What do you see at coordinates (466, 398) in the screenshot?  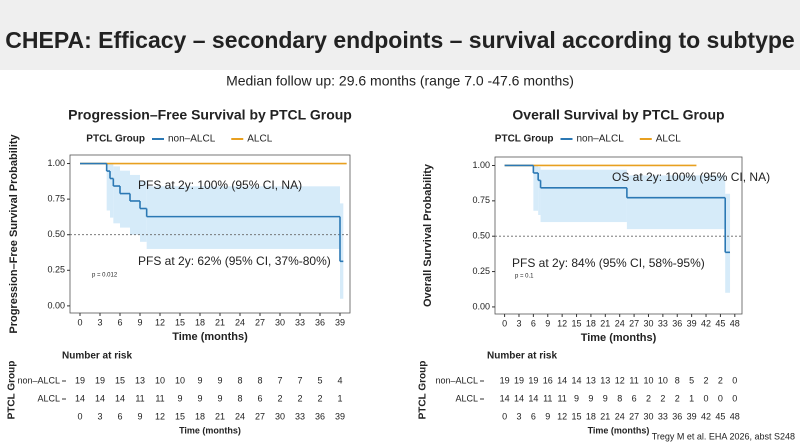 I see `risk-row-label: ALCL` at bounding box center [466, 398].